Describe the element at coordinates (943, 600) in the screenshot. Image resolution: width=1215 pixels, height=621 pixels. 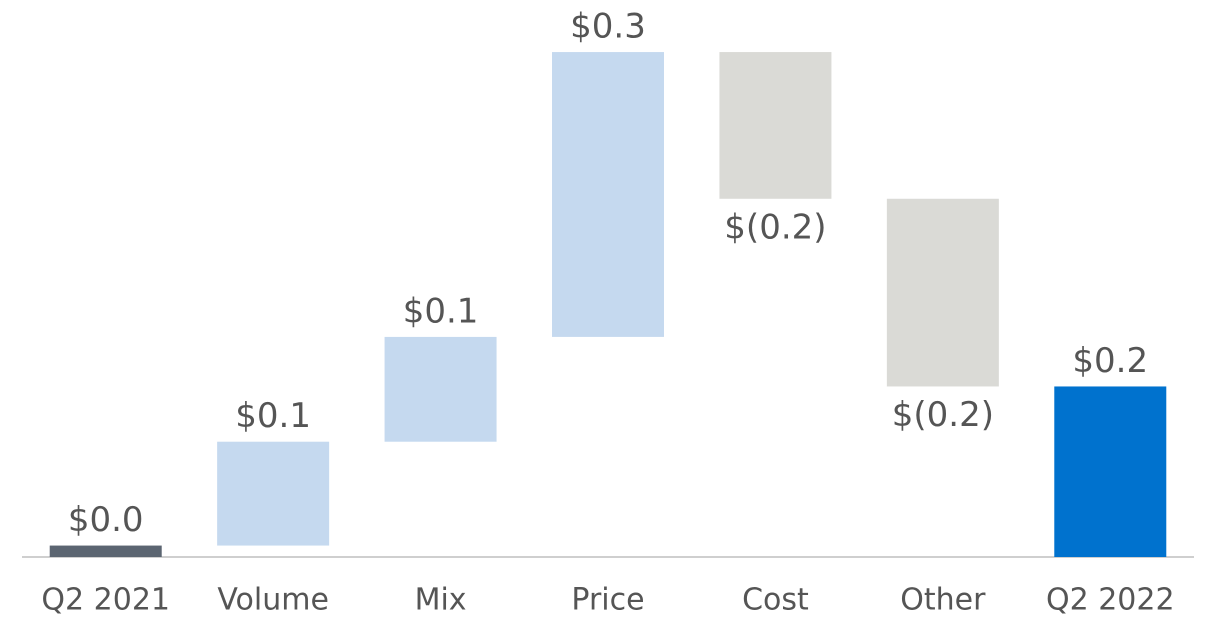
I see `x-tick-label: Other` at that location.